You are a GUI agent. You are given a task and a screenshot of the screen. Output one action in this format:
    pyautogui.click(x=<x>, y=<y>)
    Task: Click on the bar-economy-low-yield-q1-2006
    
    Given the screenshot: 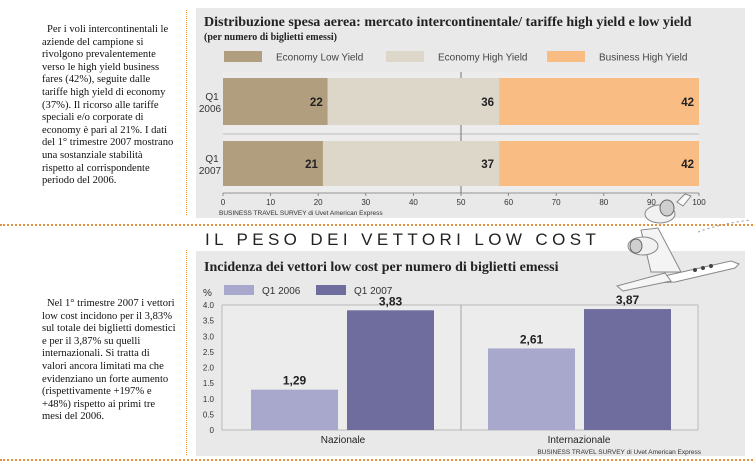 What is the action you would take?
    pyautogui.click(x=275, y=101)
    